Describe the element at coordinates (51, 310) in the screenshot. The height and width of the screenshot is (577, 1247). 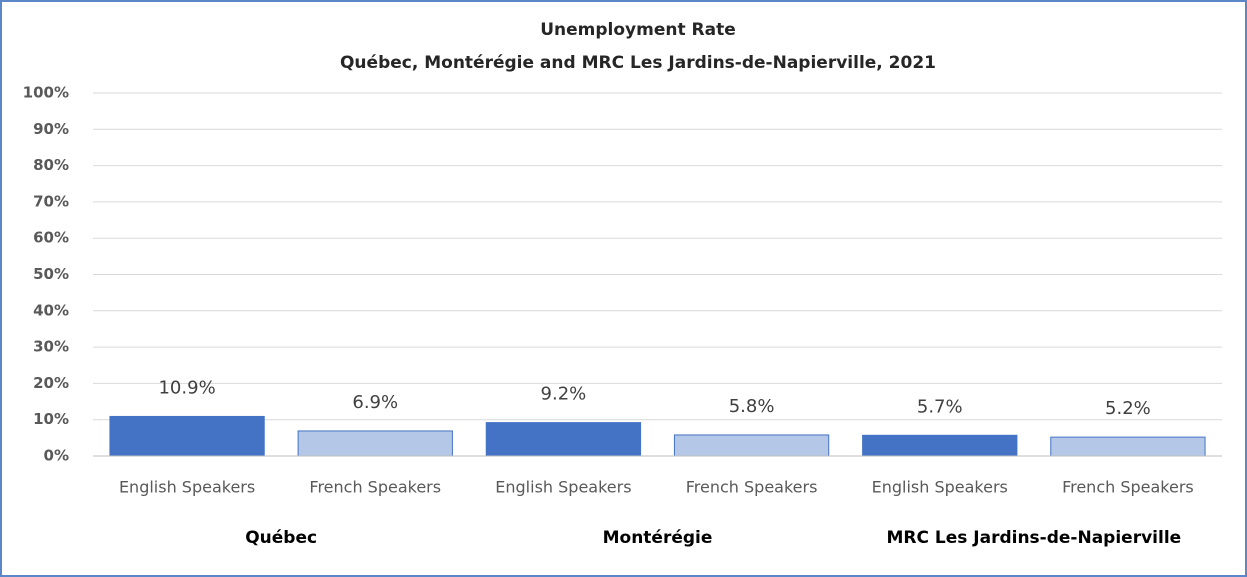
I see `y-tick-label: 40%` at that location.